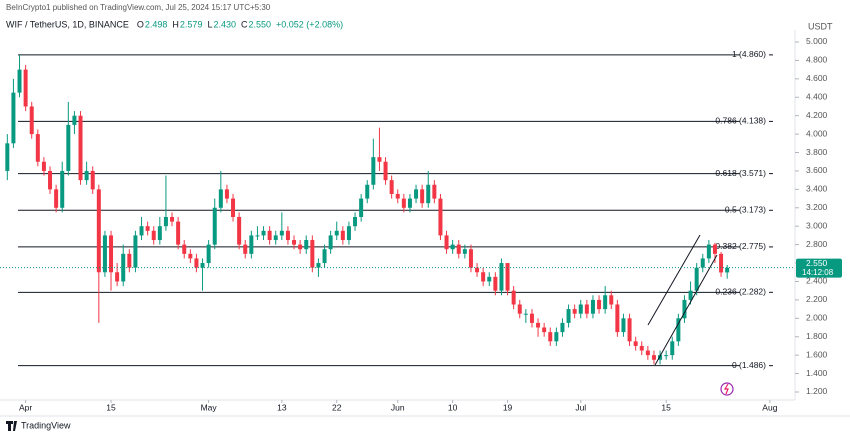 The height and width of the screenshot is (436, 850). I want to click on ohlc-value: 2.550, so click(260, 24).